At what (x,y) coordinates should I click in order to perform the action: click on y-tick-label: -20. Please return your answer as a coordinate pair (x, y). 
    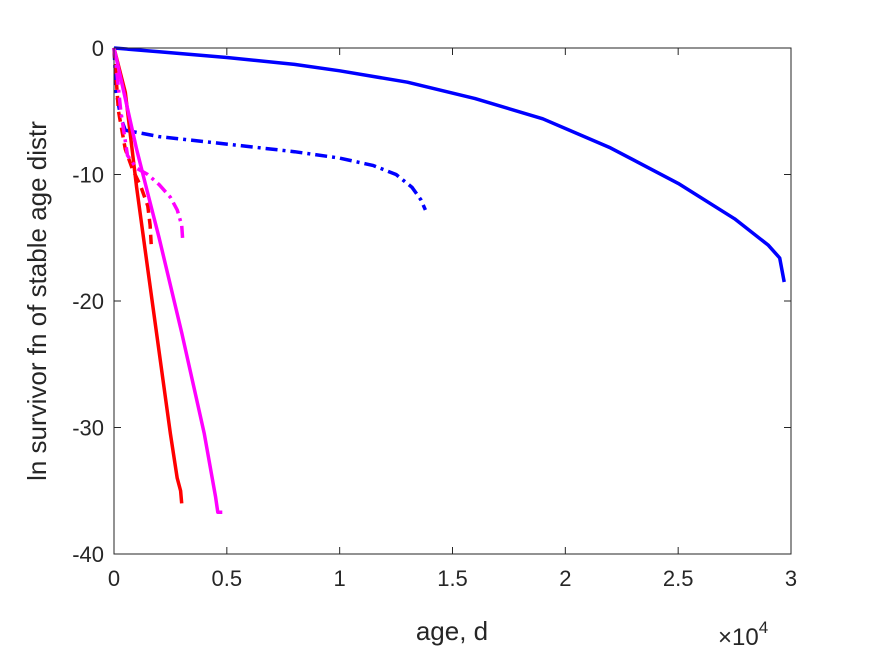
    Looking at the image, I should click on (88, 301).